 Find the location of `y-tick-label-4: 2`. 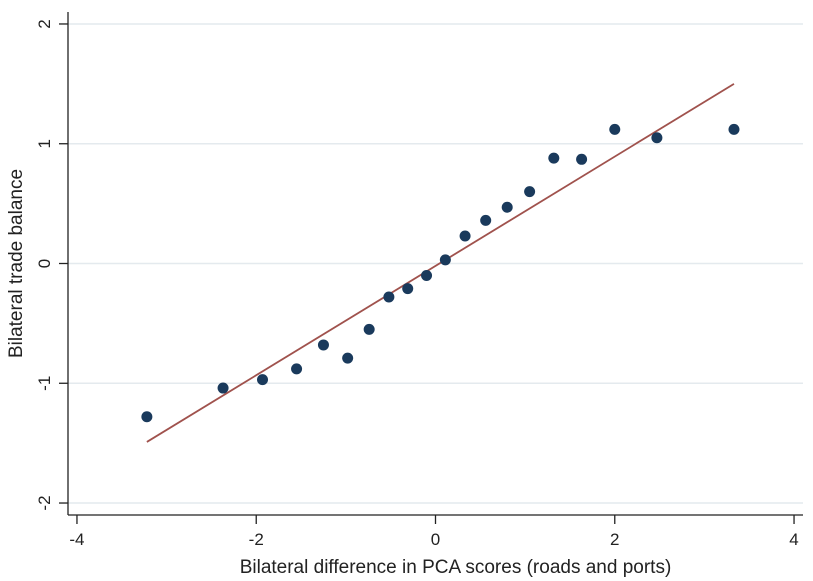

y-tick-label-4: 2 is located at coordinates (44, 23).